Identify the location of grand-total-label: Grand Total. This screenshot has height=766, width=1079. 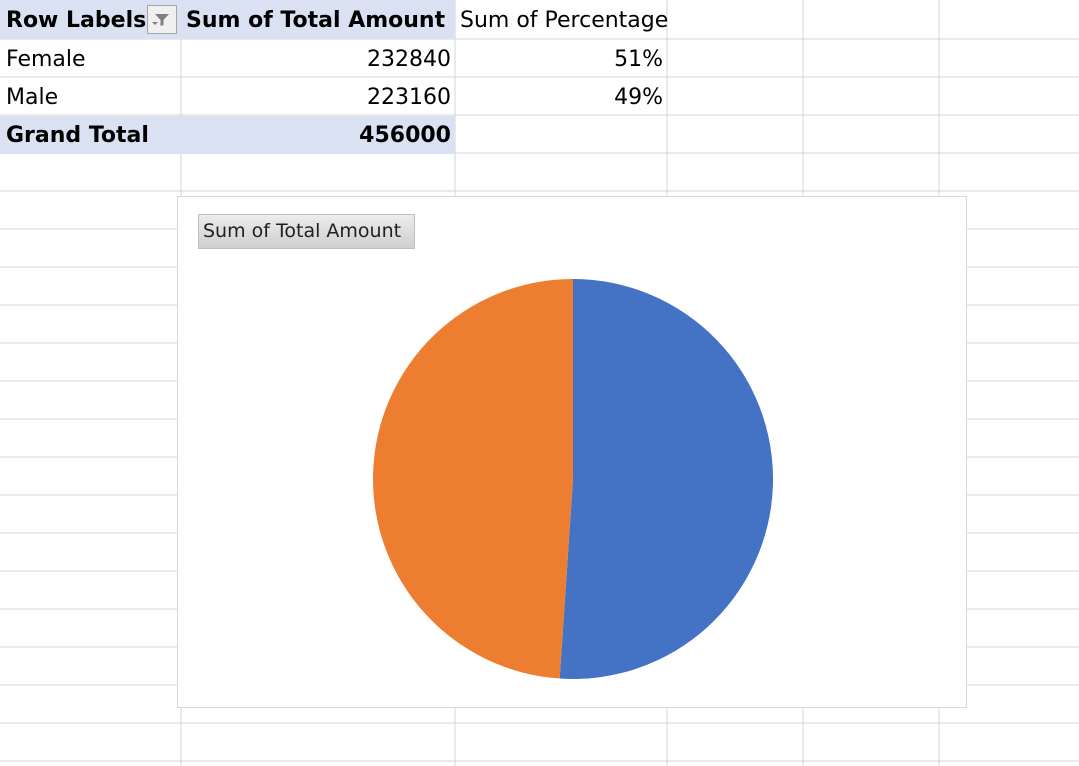
(77, 135).